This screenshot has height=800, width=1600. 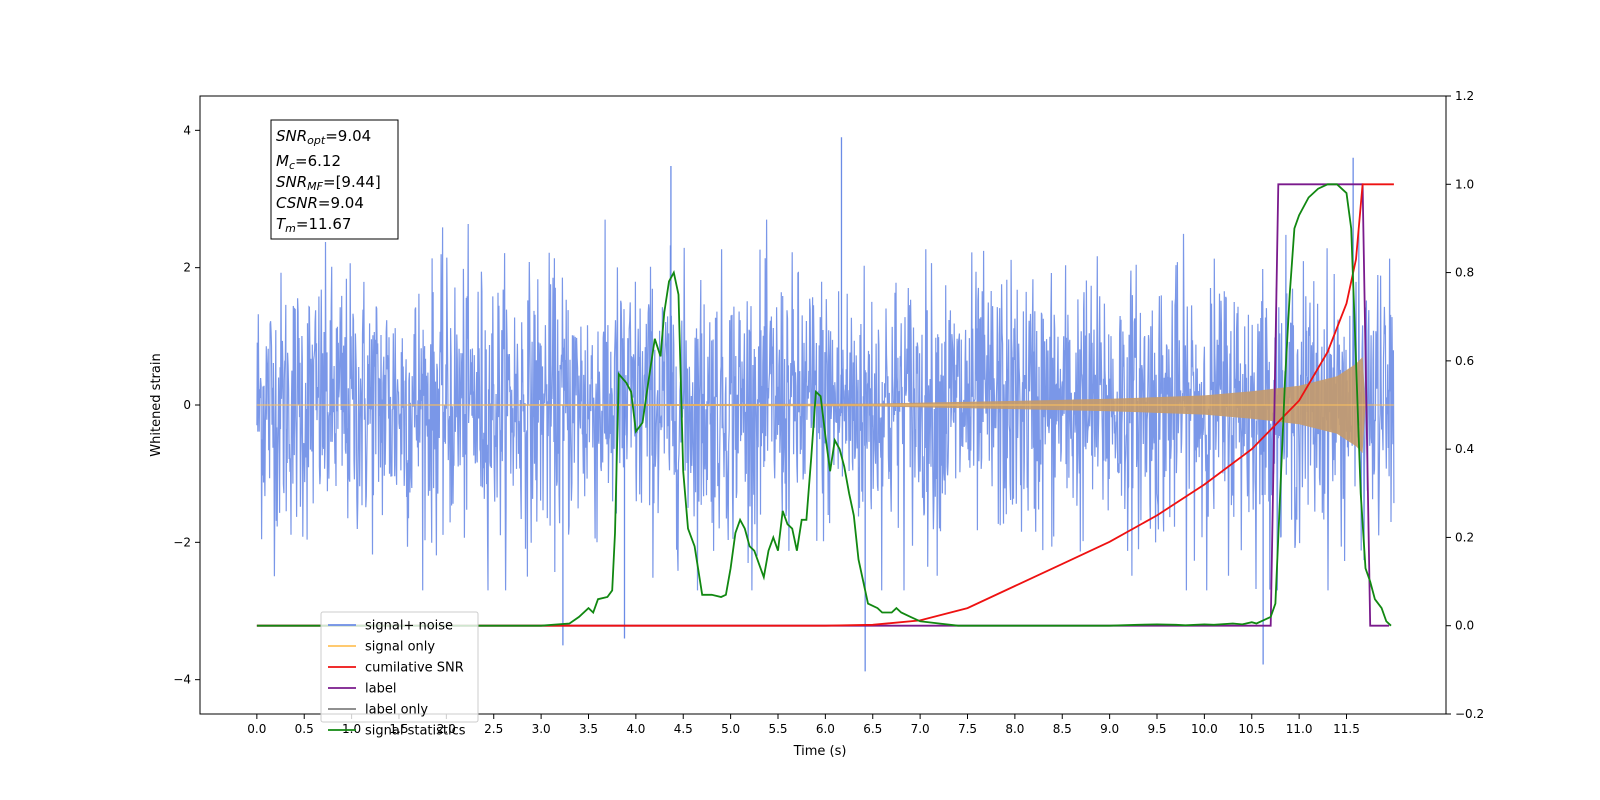 What do you see at coordinates (1014, 729) in the screenshot?
I see `x-tick-label: 8.0` at bounding box center [1014, 729].